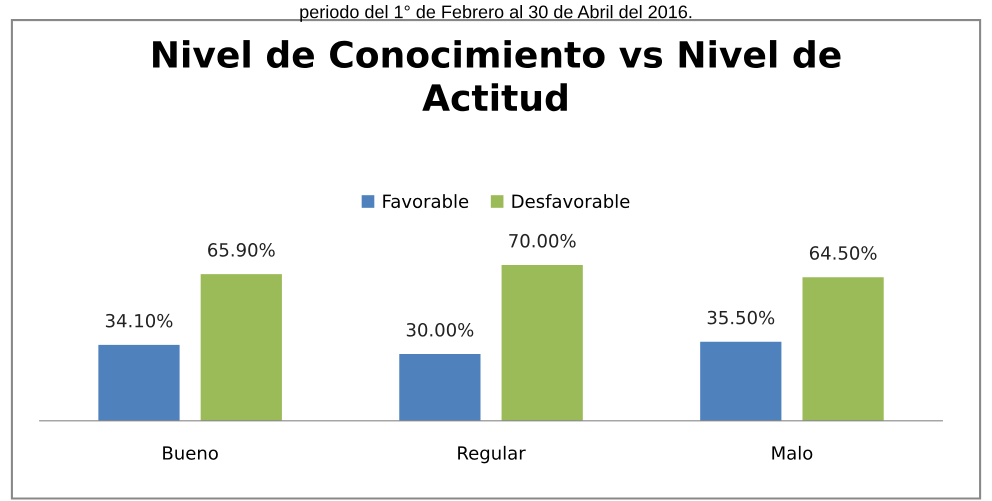 This screenshot has width=992, height=501. What do you see at coordinates (440, 329) in the screenshot?
I see `data-label: 30.00%` at bounding box center [440, 329].